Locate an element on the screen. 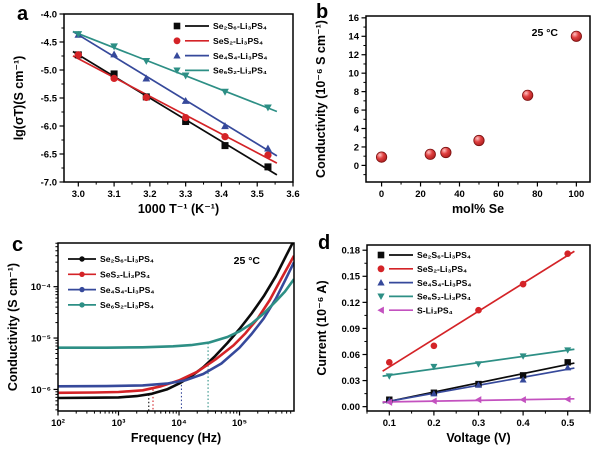 This screenshot has width=600, height=465. svg-text: 4 is located at coordinates (357, 129).